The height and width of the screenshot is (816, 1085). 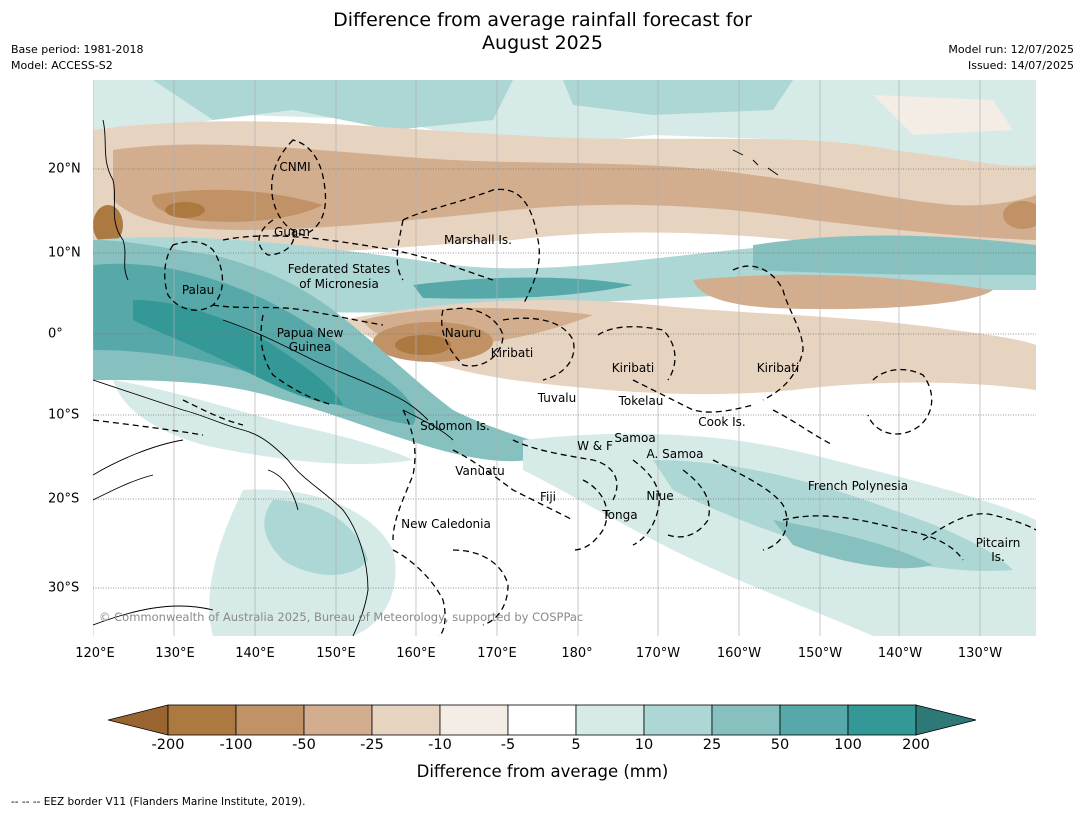 I want to click on colorbar-tick-label: -25, so click(x=372, y=745).